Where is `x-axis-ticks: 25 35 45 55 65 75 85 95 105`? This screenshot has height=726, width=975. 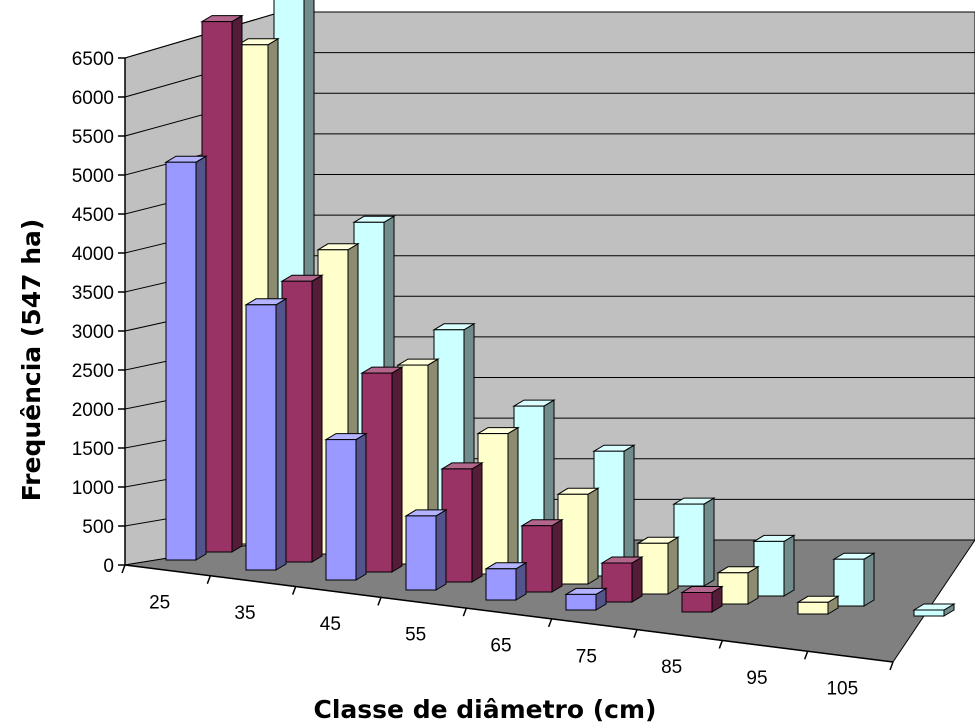
x-axis-ticks: 25 35 45 55 65 75 85 95 105 is located at coordinates (507, 632).